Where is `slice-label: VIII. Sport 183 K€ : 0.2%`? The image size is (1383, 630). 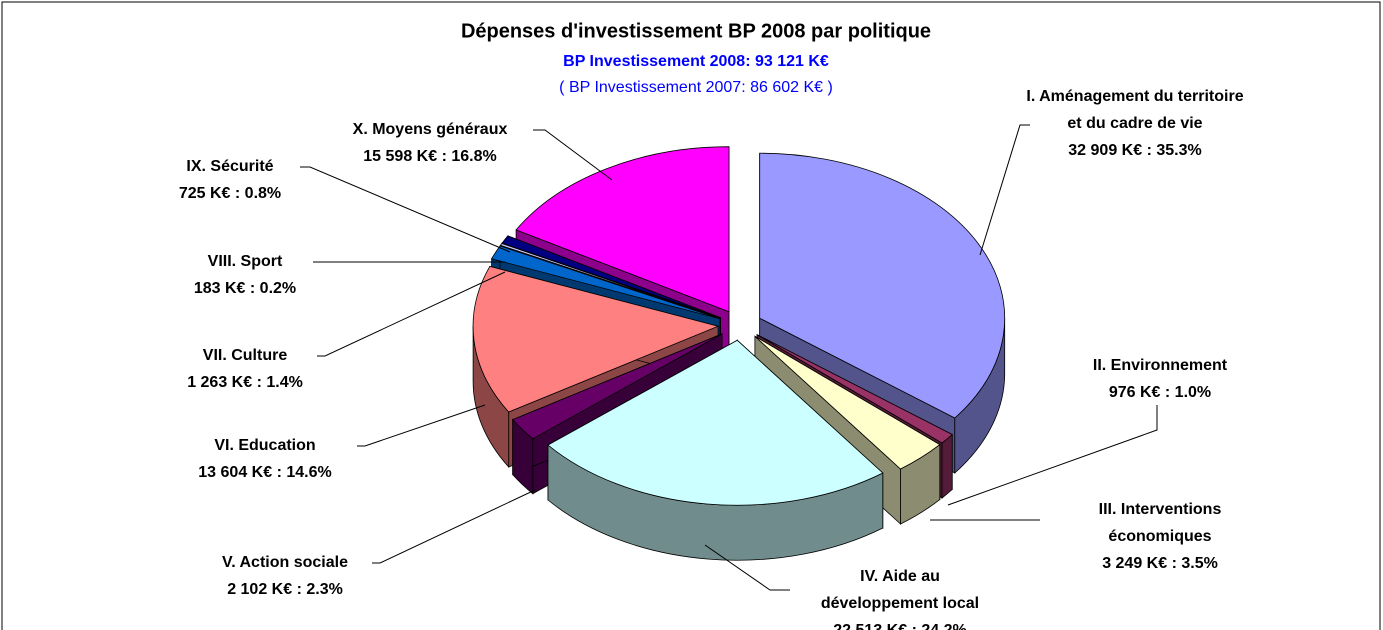 slice-label: VIII. Sport 183 K€ : 0.2% is located at coordinates (245, 275).